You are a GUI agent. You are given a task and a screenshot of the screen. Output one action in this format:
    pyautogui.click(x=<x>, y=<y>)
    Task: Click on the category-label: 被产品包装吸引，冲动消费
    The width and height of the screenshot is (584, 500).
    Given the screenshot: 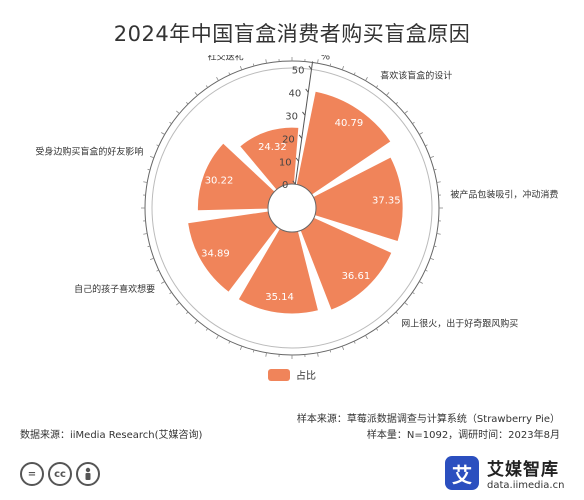 What is the action you would take?
    pyautogui.click(x=504, y=195)
    